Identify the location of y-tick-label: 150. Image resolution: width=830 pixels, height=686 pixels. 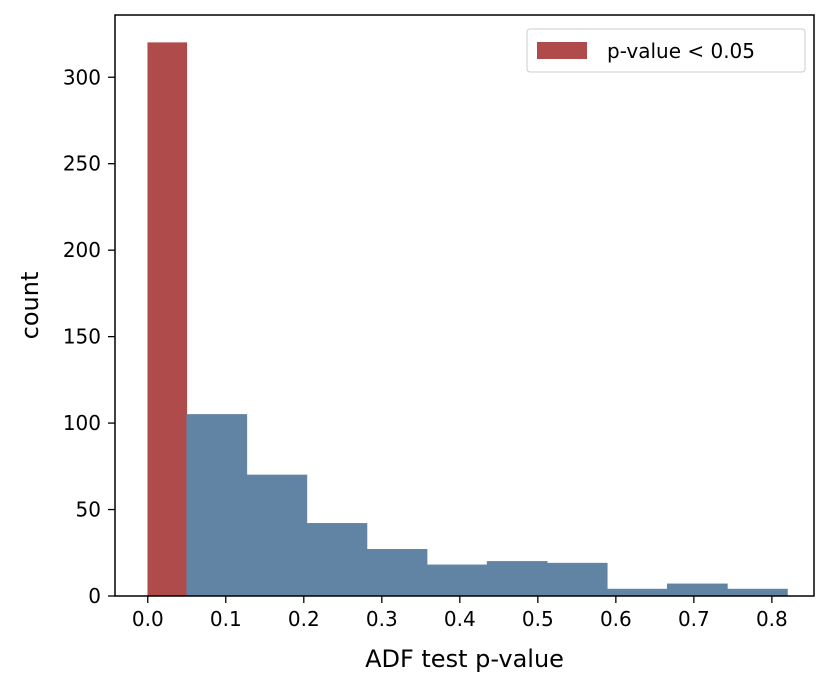
(82, 337).